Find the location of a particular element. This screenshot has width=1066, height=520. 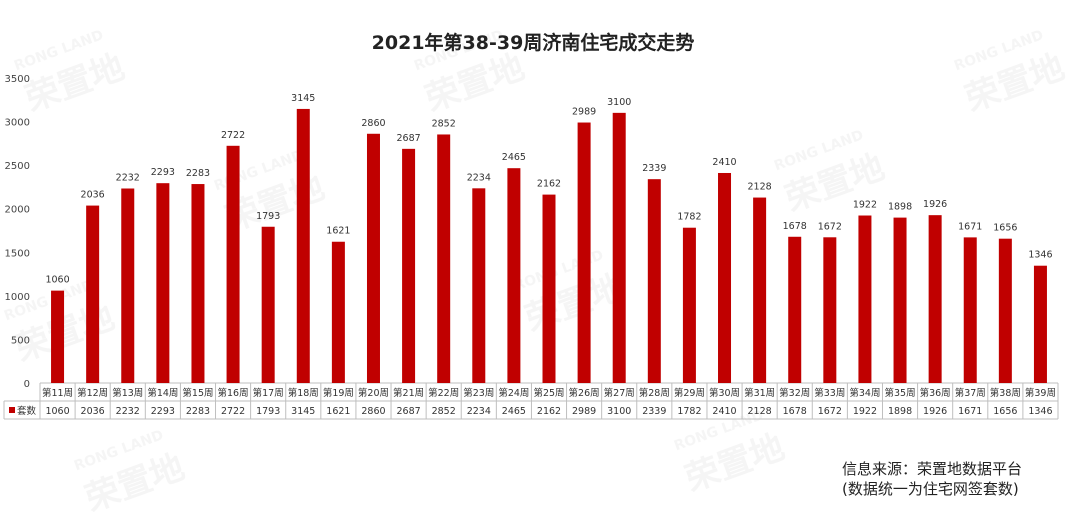

data-label: 3145 is located at coordinates (303, 98).